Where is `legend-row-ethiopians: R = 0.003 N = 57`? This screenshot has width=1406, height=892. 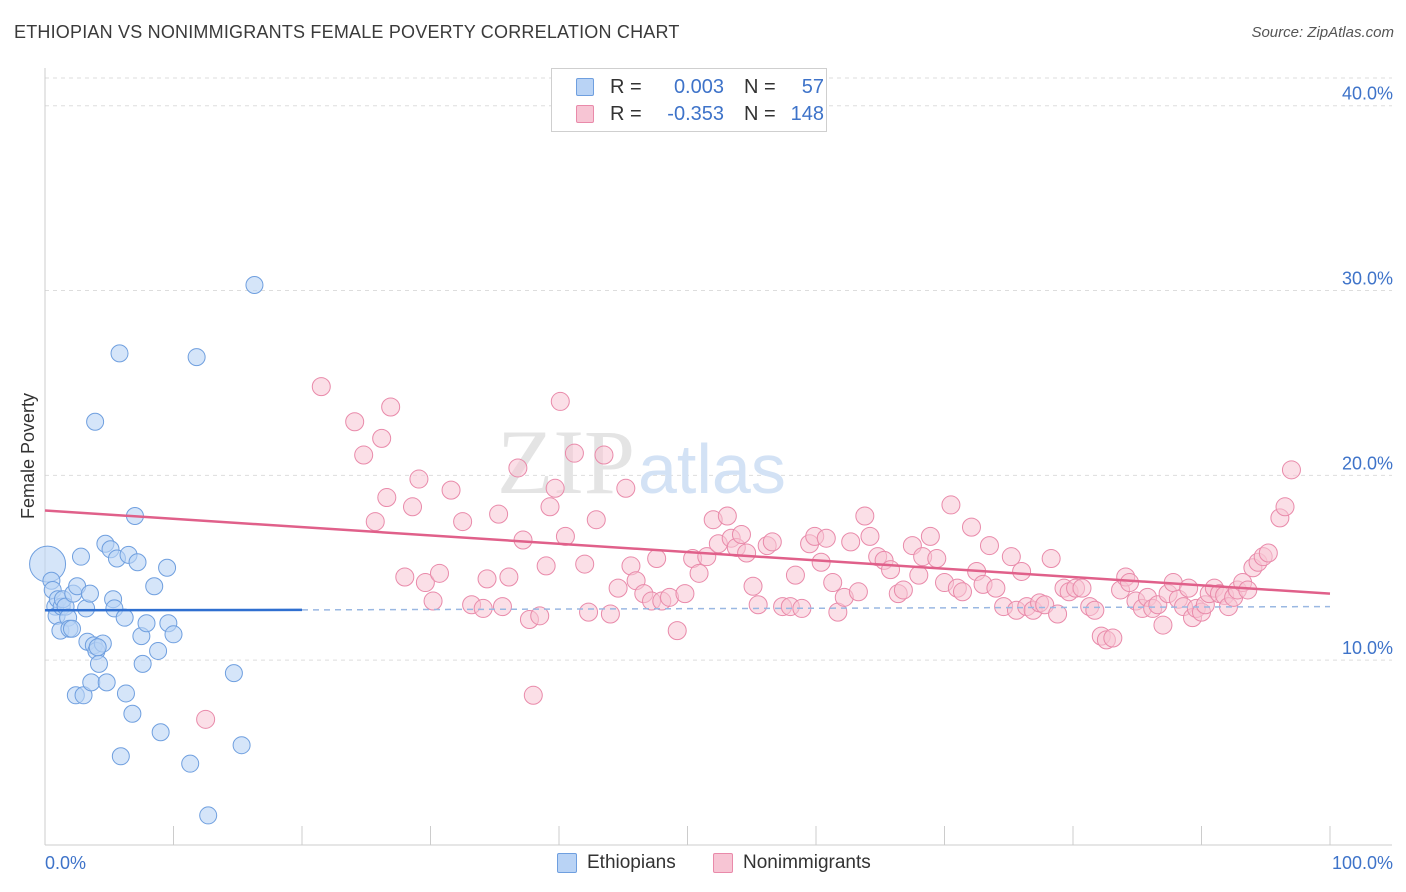 legend-row-ethiopians: R = 0.003 N = 57 is located at coordinates (700, 87).